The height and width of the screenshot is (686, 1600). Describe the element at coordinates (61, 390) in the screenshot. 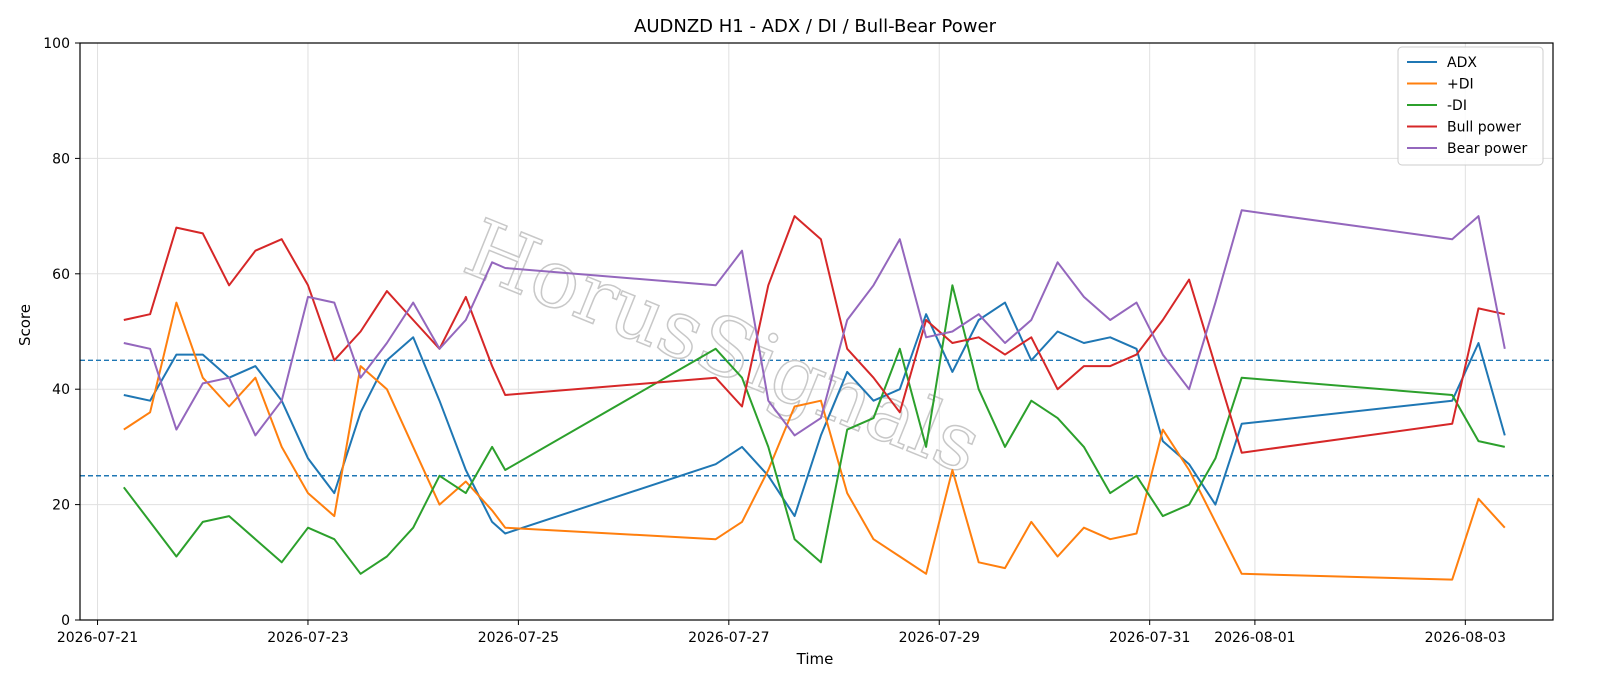

I see `y-tick-label: 40` at that location.